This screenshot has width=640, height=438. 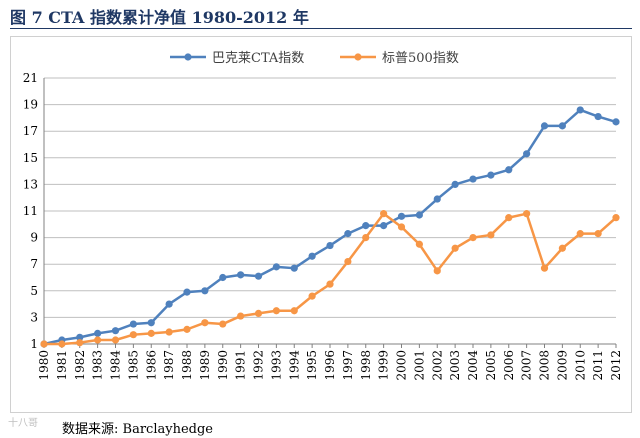 What do you see at coordinates (167, 429) in the screenshot?
I see `source-value: Barclayhedge` at bounding box center [167, 429].